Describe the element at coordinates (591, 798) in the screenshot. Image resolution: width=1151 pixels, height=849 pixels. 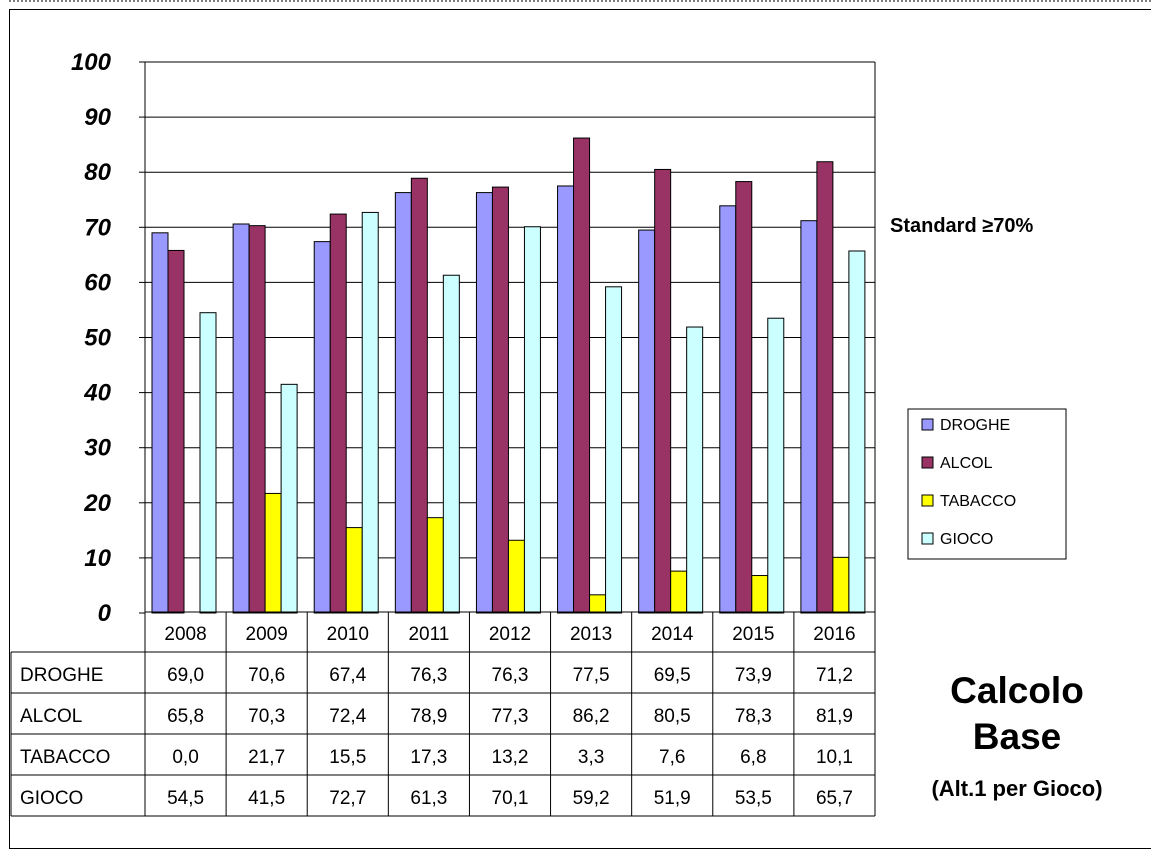
I see `table-cell-value: 59,2` at that location.